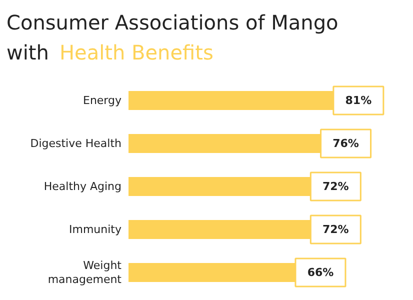 Image resolution: width=413 pixels, height=300 pixels. I want to click on data-label: 66%, so click(320, 272).